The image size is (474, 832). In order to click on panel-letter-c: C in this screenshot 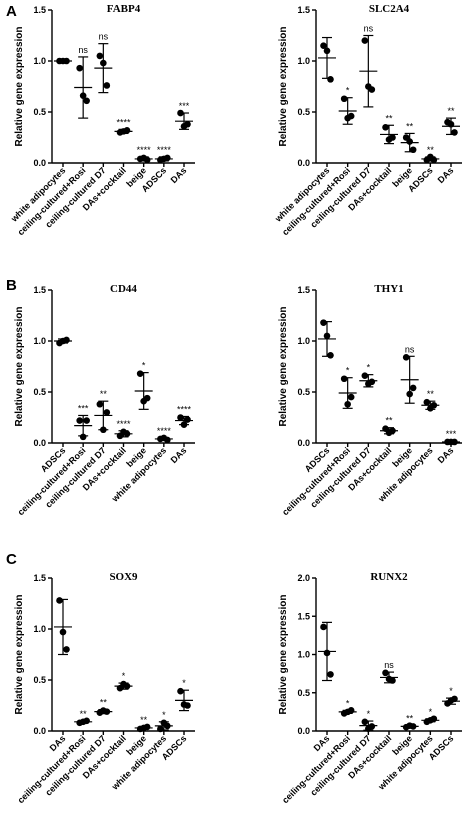, I will do `click(11, 559)`.